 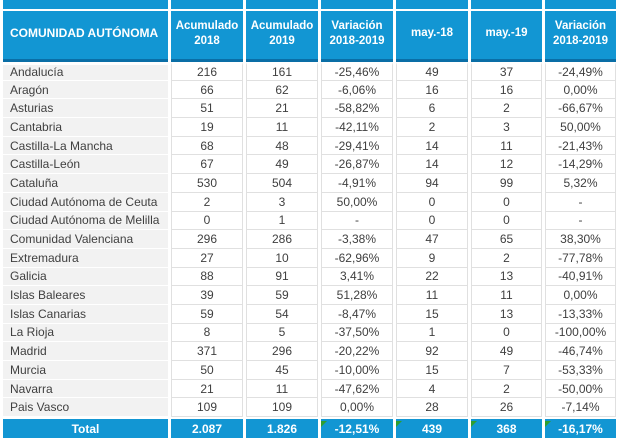 I want to click on value-cell: -14,29%, so click(x=580, y=165).